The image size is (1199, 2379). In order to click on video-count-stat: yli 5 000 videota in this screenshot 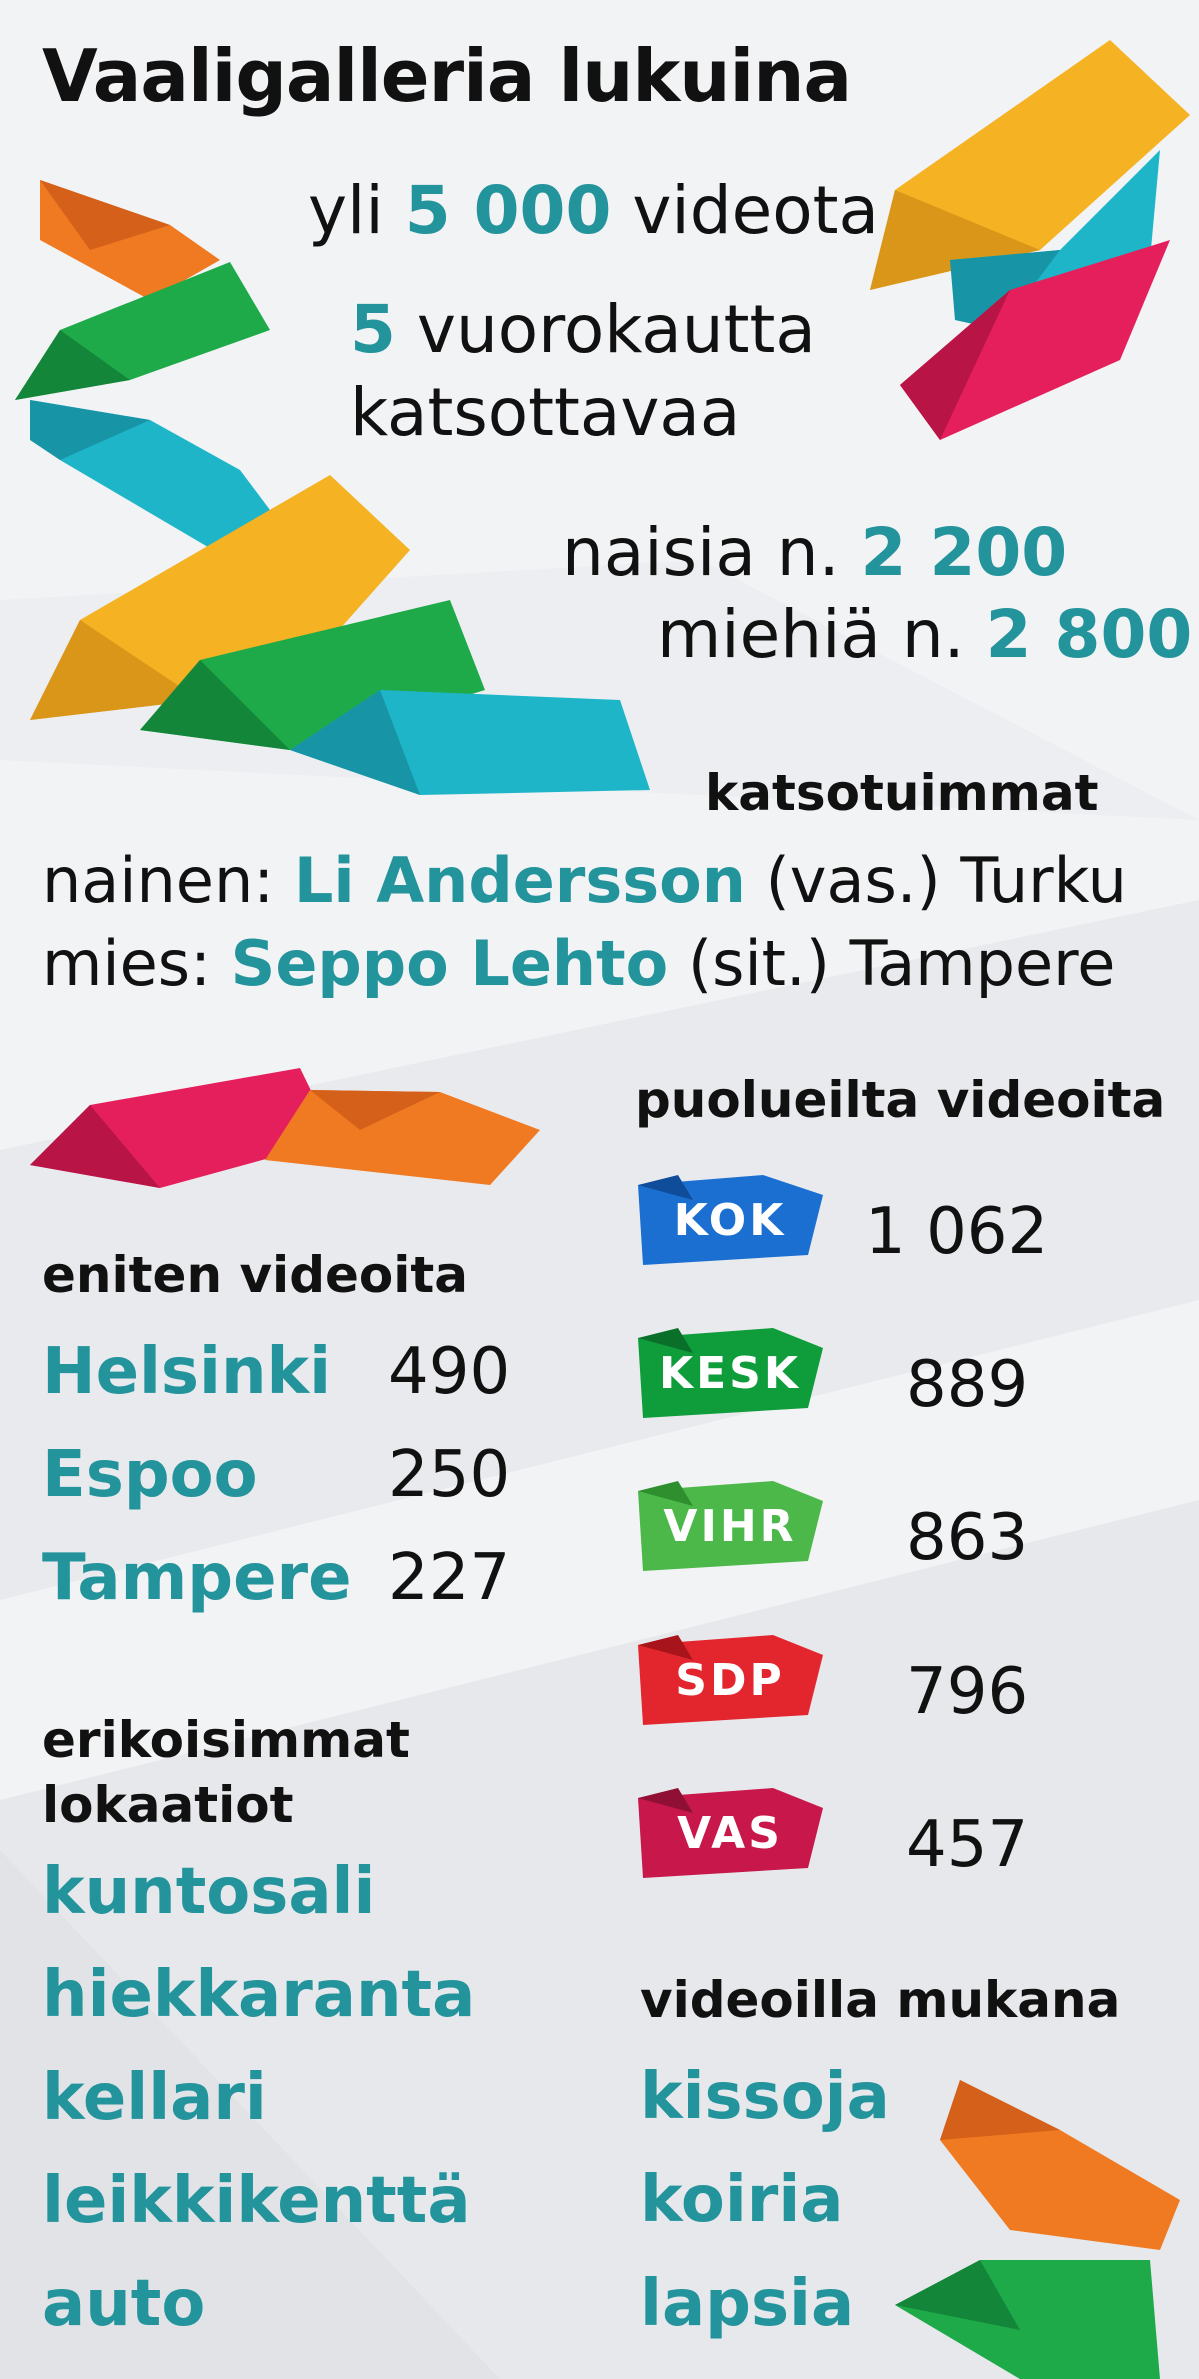, I will do `click(593, 211)`.